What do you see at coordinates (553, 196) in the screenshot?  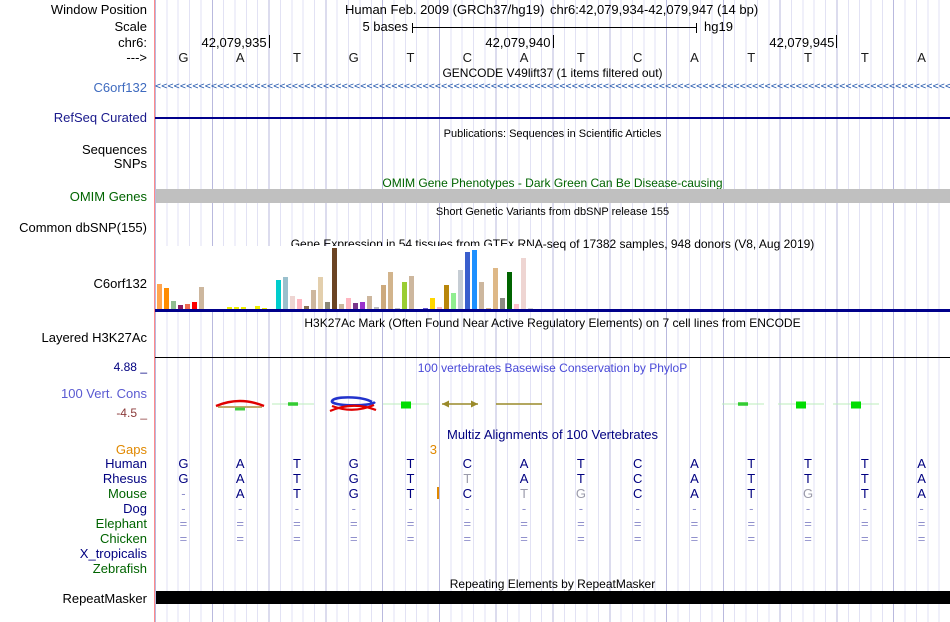 I see `omim-gene-bar` at bounding box center [553, 196].